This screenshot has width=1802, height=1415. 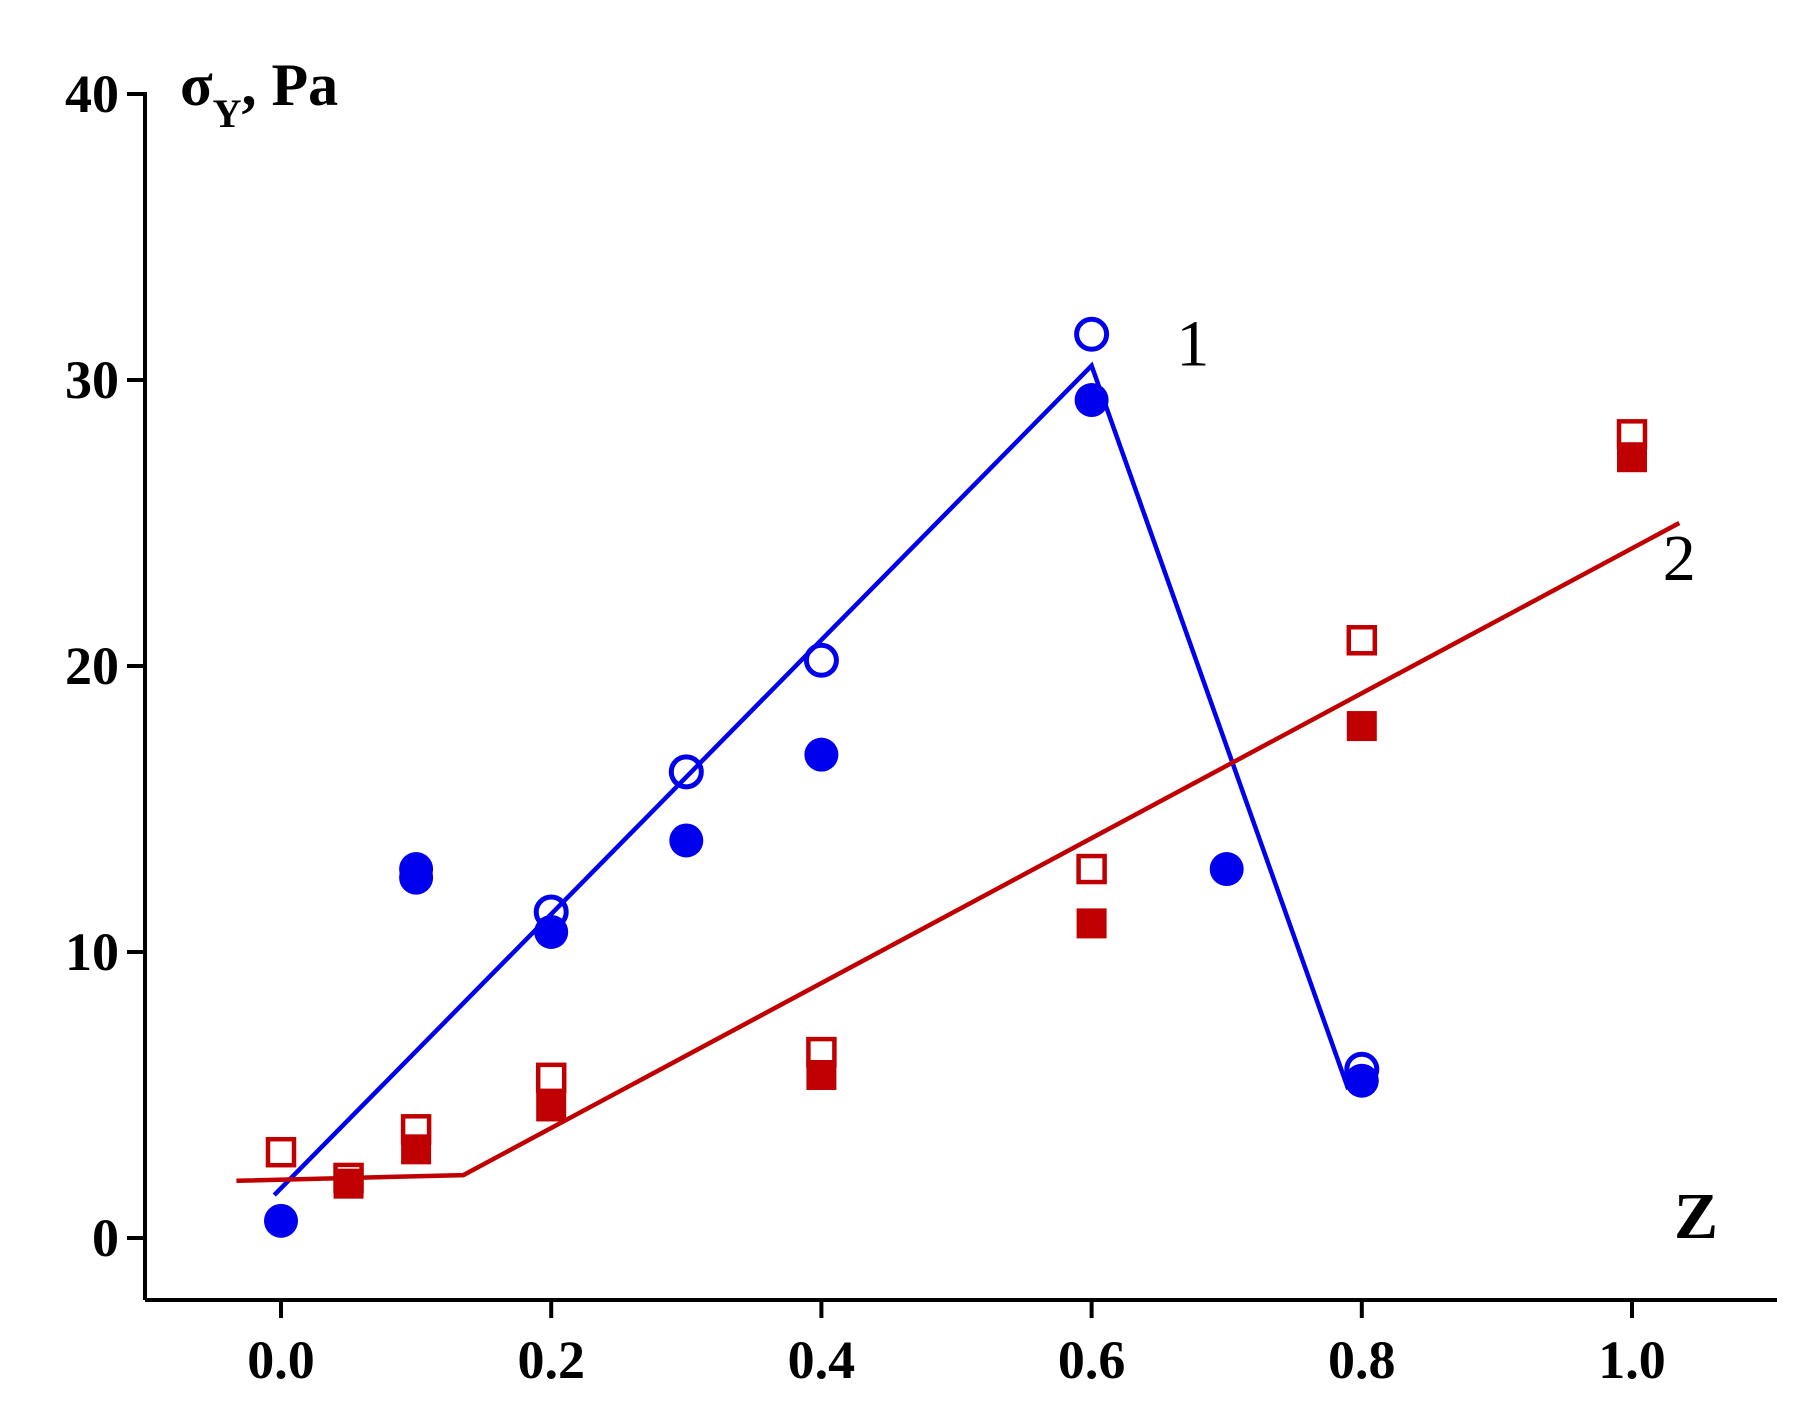 What do you see at coordinates (196, 85) in the screenshot?
I see `y-axis-title-base: σ` at bounding box center [196, 85].